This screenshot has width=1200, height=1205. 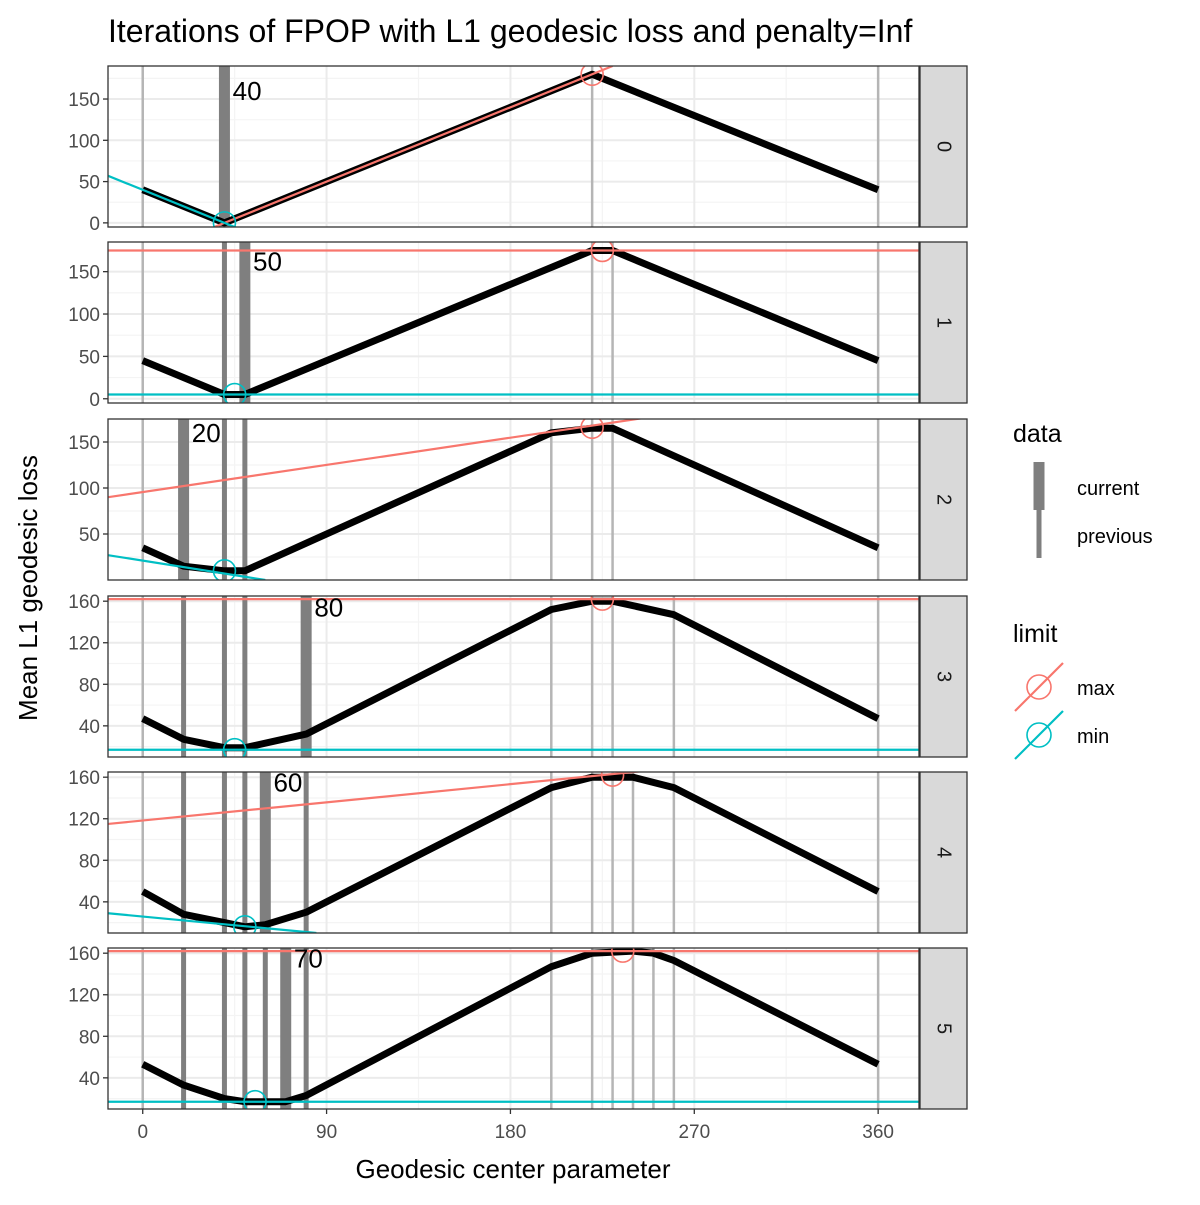 I want to click on panel-4: 60 40 80 120 160 4, so click(x=518, y=850).